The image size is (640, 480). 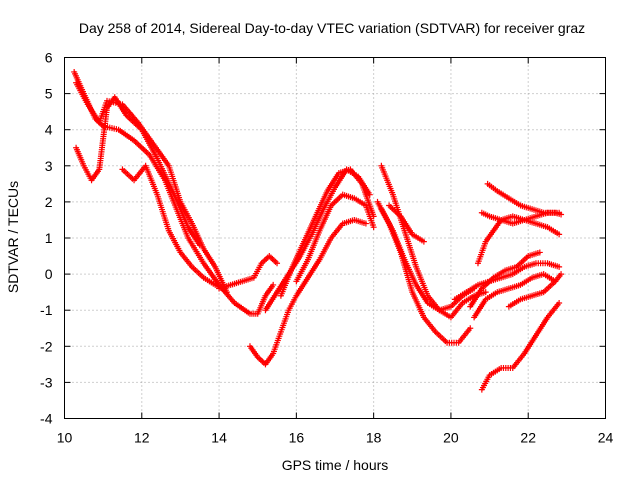 I want to click on y-tick-label: -4, so click(x=46, y=419).